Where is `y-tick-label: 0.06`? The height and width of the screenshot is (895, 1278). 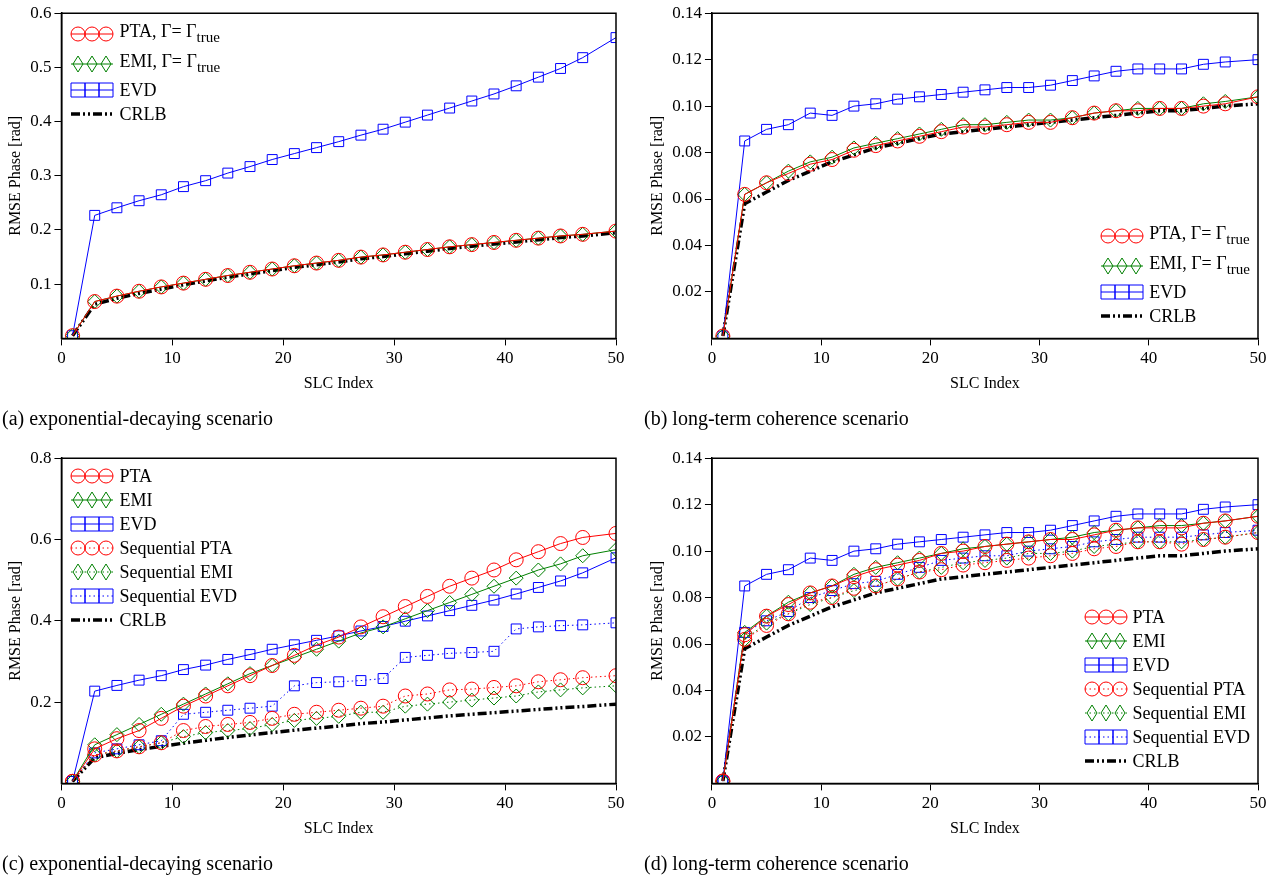
y-tick-label: 0.06 is located at coordinates (687, 643).